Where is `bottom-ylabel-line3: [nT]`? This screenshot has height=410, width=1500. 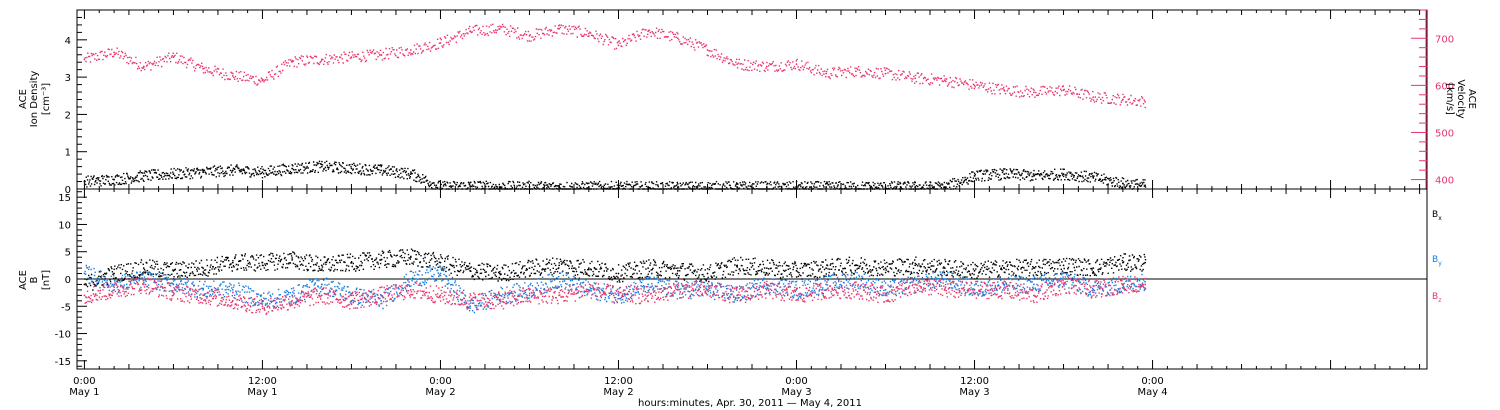 bottom-ylabel-line3: [nT] is located at coordinates (46, 280).